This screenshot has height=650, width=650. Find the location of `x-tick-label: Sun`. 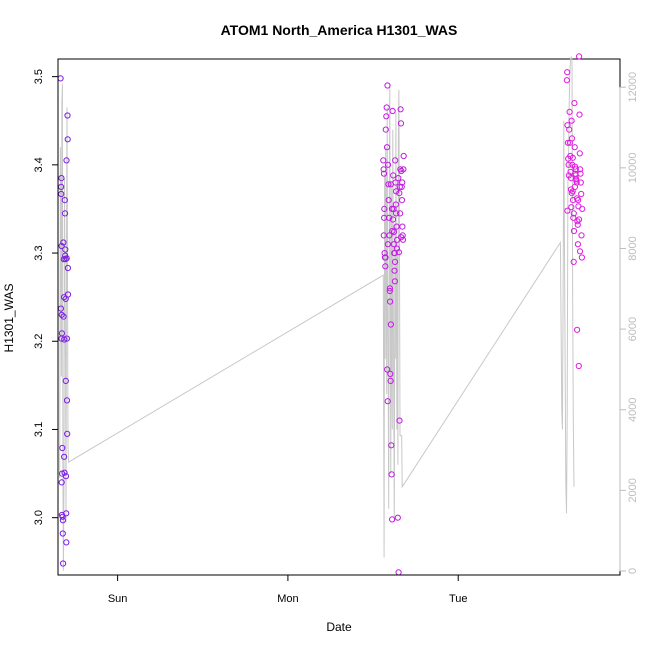

x-tick-label: Sun is located at coordinates (118, 599).